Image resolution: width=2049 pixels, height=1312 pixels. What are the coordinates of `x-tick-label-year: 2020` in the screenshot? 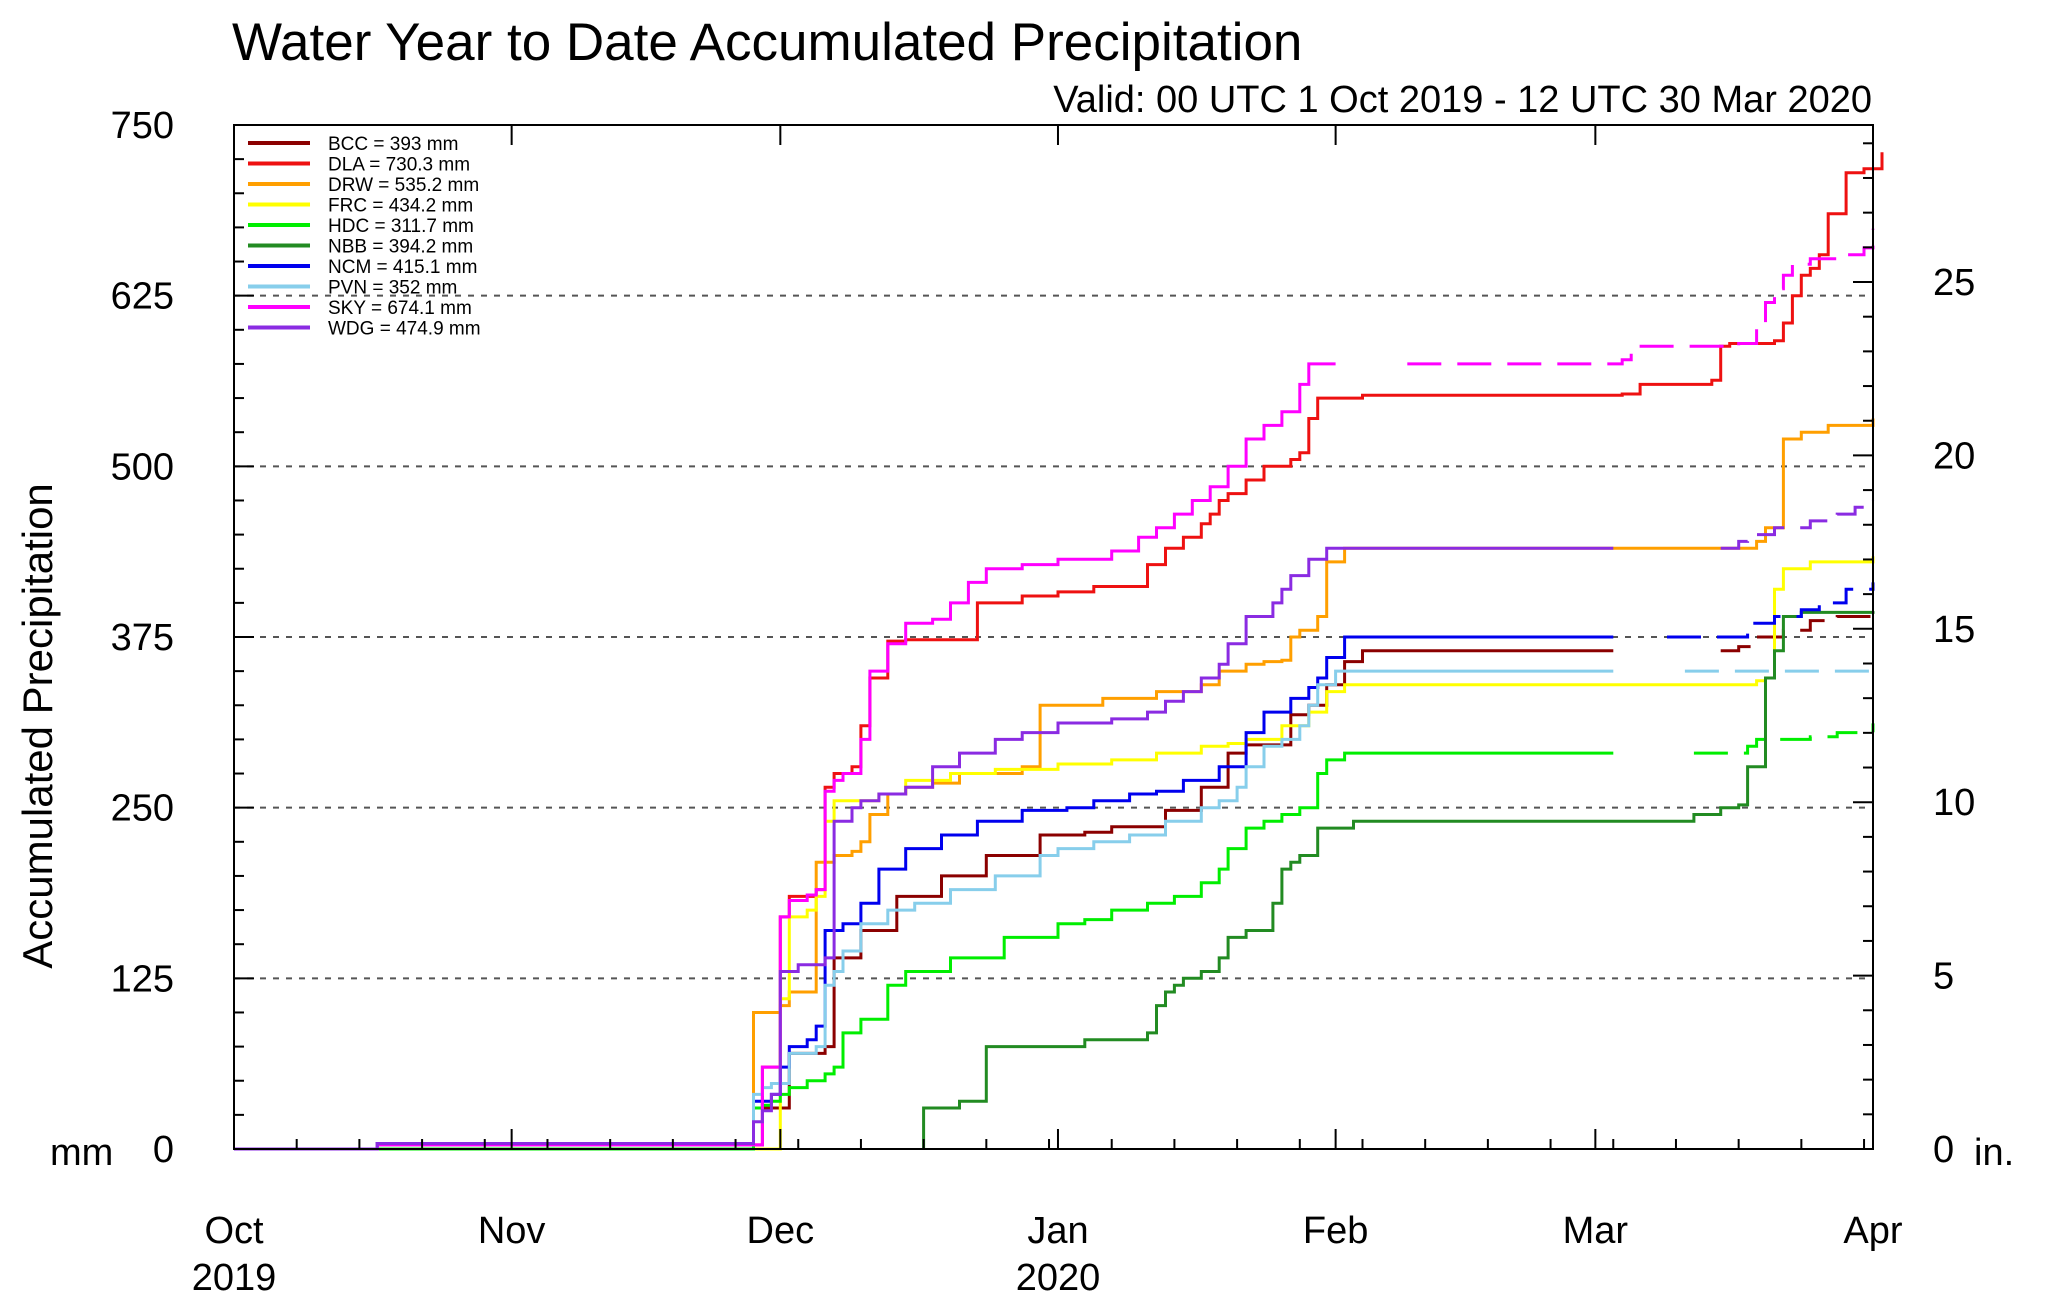 It's located at (1058, 1278).